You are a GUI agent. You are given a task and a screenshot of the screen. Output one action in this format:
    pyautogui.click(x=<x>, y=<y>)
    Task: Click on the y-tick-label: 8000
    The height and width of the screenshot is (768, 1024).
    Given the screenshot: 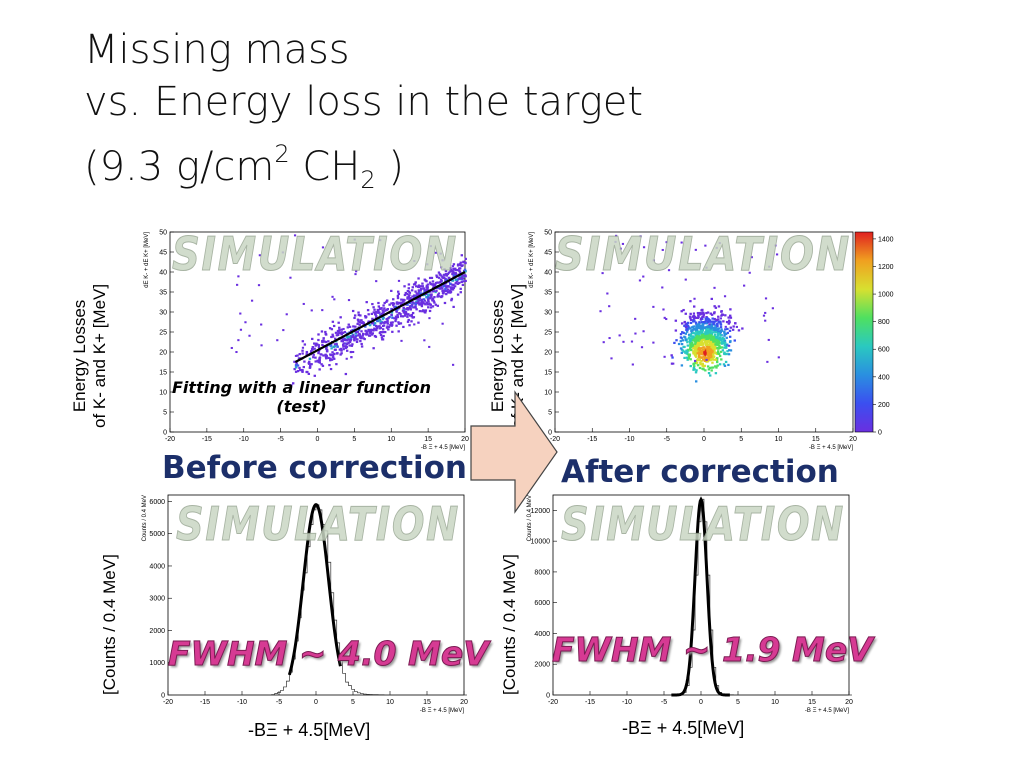 What is the action you would take?
    pyautogui.click(x=542, y=572)
    